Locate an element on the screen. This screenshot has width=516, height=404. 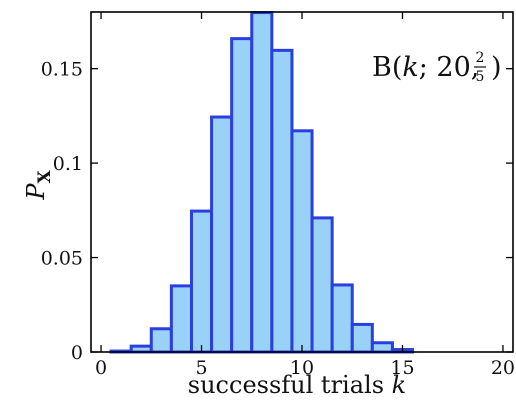
y-tick-label: 0.1 is located at coordinates (68, 164).